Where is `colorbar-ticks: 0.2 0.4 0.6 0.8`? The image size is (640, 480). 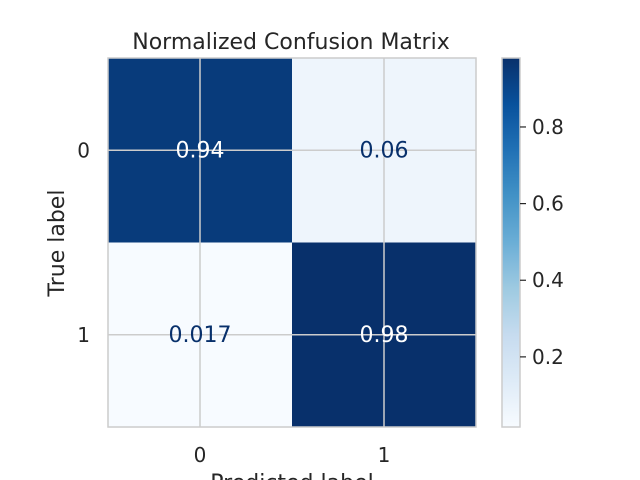 colorbar-ticks: 0.2 0.4 0.6 0.8 is located at coordinates (542, 242).